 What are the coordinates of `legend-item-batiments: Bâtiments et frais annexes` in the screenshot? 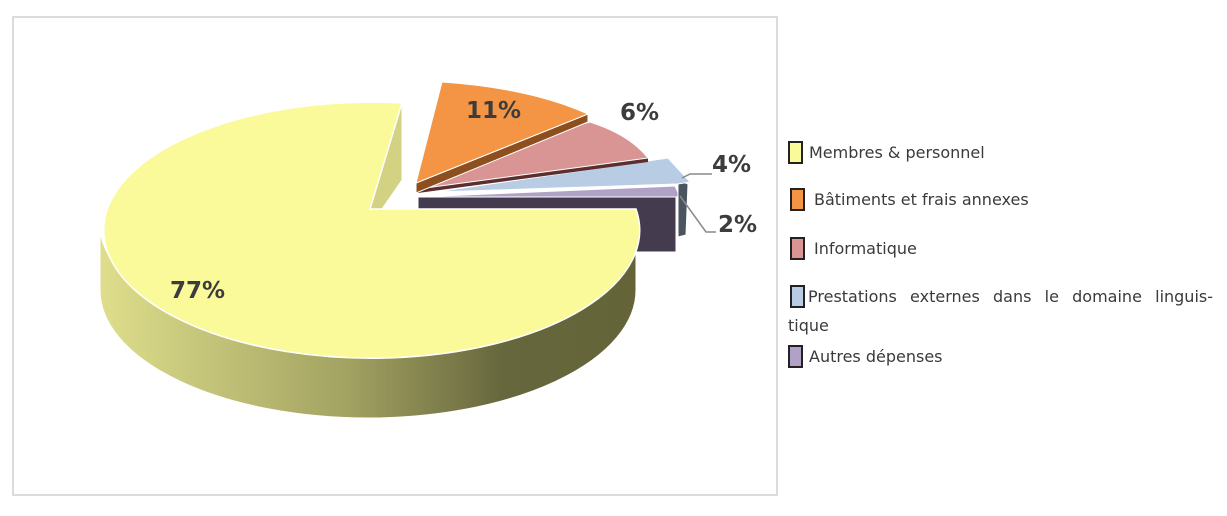 It's located at (1000, 209).